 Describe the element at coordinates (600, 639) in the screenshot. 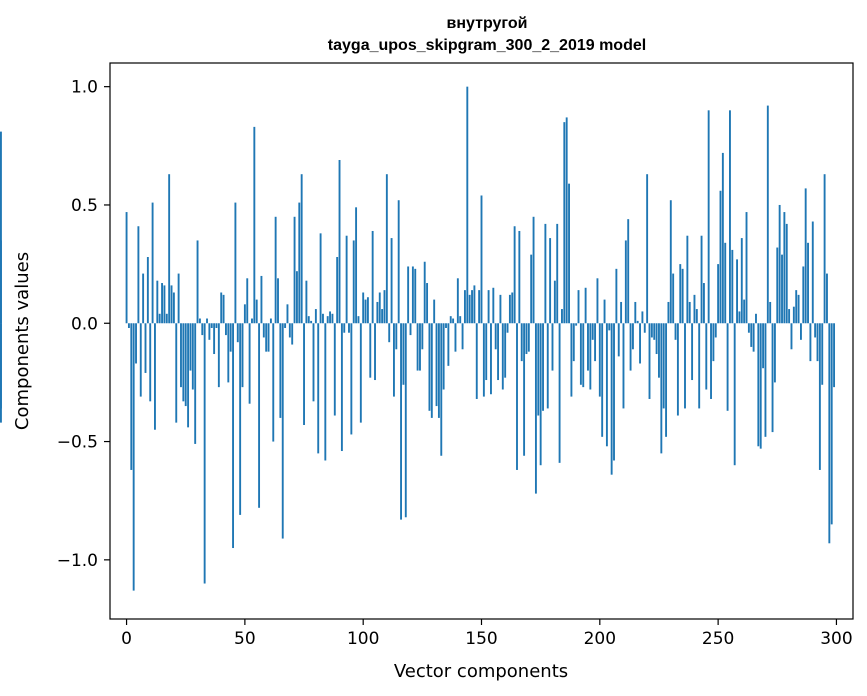

I see `x-tick-label: 200` at that location.